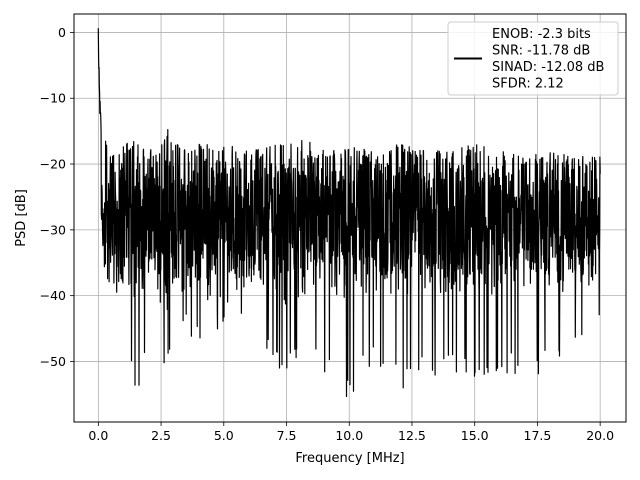  What do you see at coordinates (548, 67) in the screenshot?
I see `legend-line: SINAD: -12.08 dB` at bounding box center [548, 67].